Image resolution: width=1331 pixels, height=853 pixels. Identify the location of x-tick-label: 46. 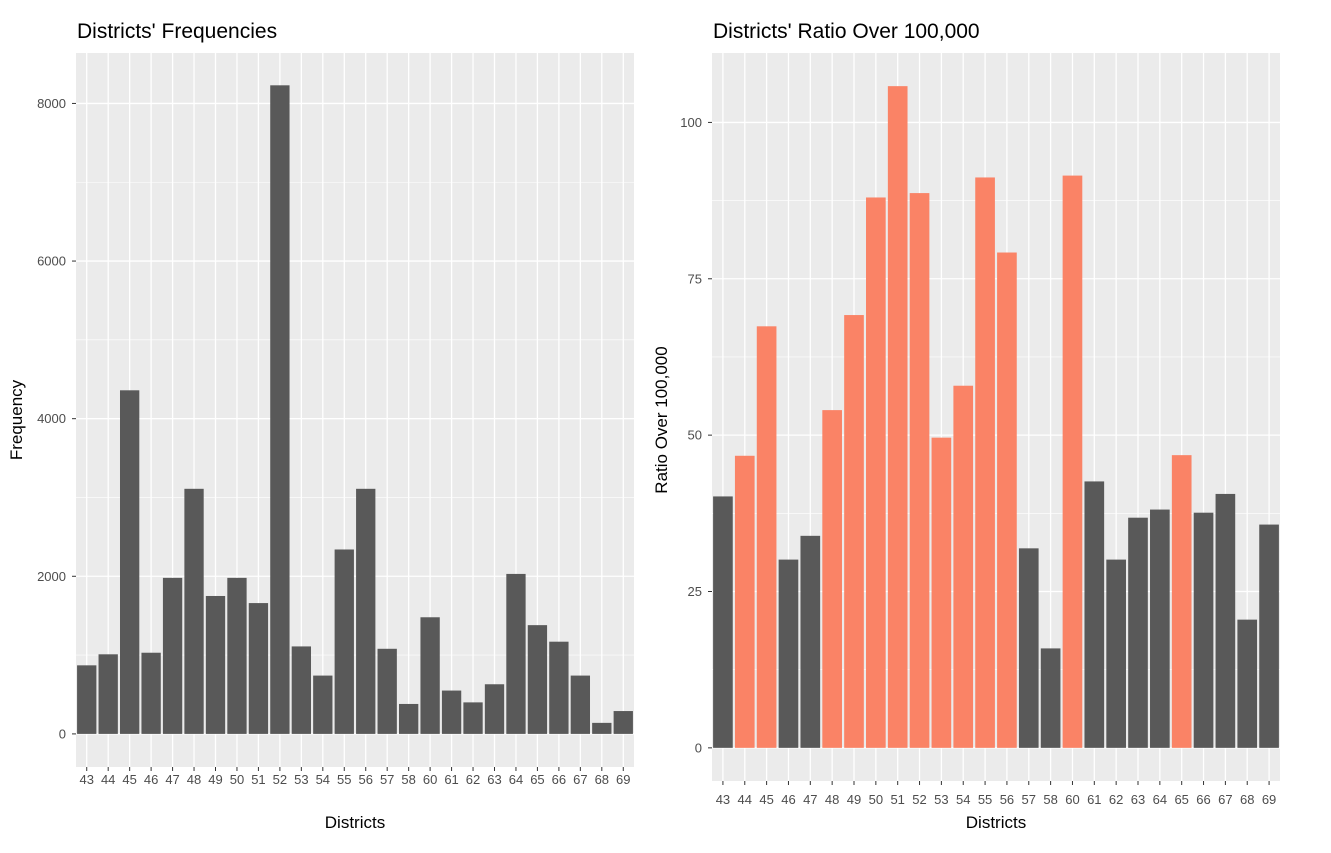
(788, 799).